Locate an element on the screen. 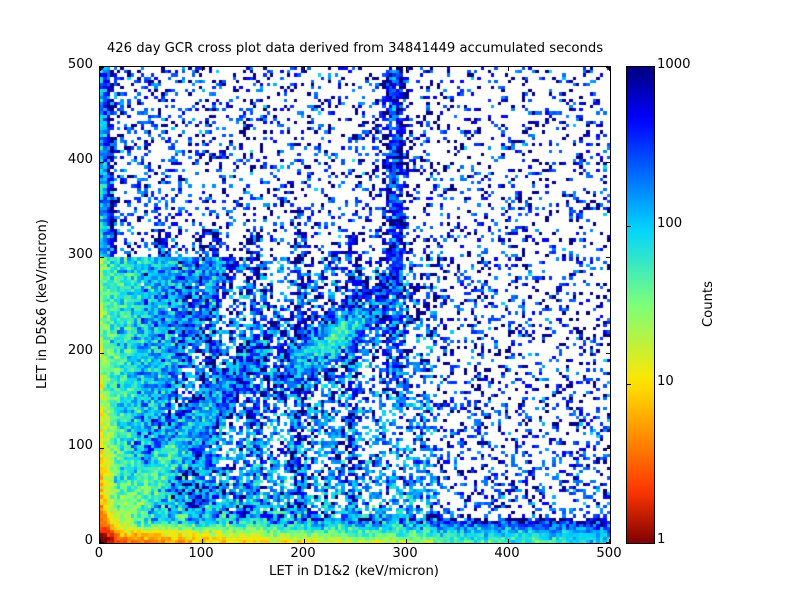 The image size is (800, 600). x-tick-label-500: 500 is located at coordinates (609, 553).